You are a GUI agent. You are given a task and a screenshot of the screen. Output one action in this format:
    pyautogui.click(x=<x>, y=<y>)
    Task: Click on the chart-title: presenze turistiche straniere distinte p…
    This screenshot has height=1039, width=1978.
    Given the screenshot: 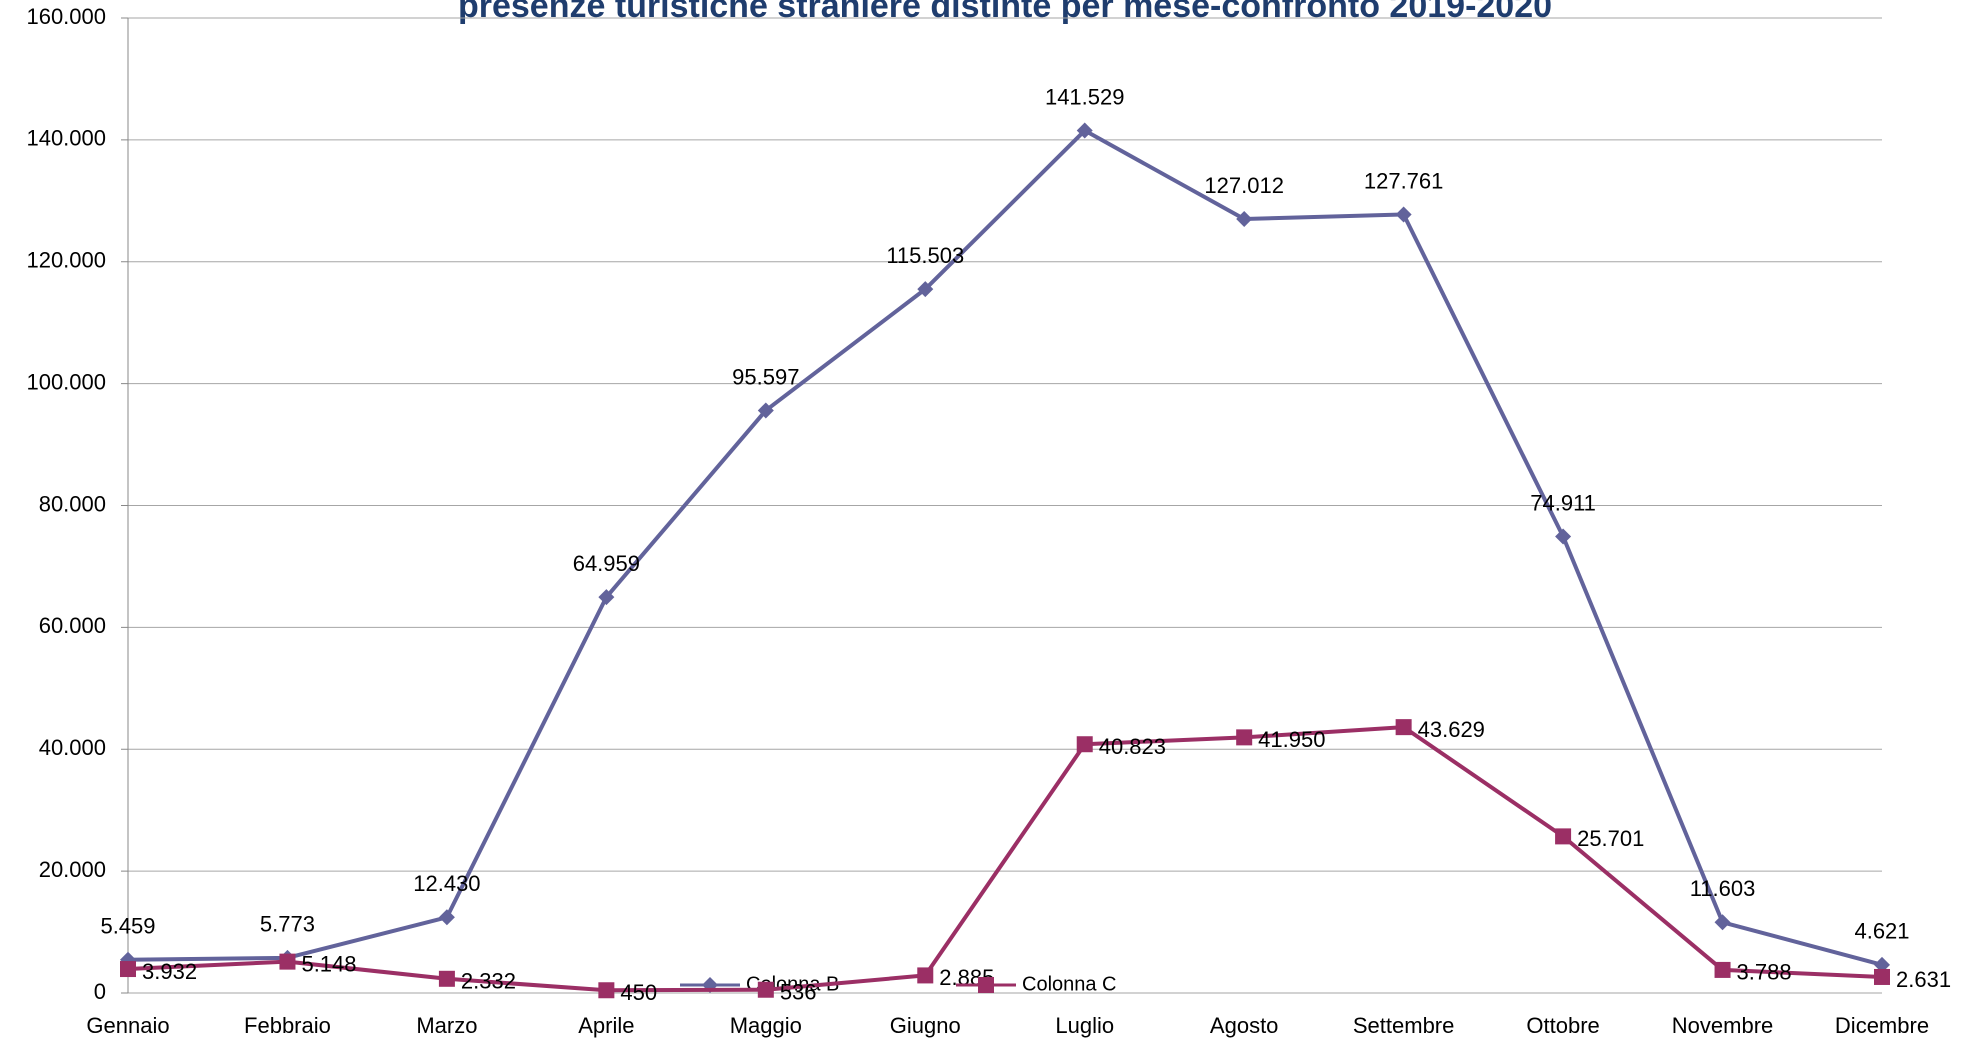 What is the action you would take?
    pyautogui.click(x=1005, y=12)
    